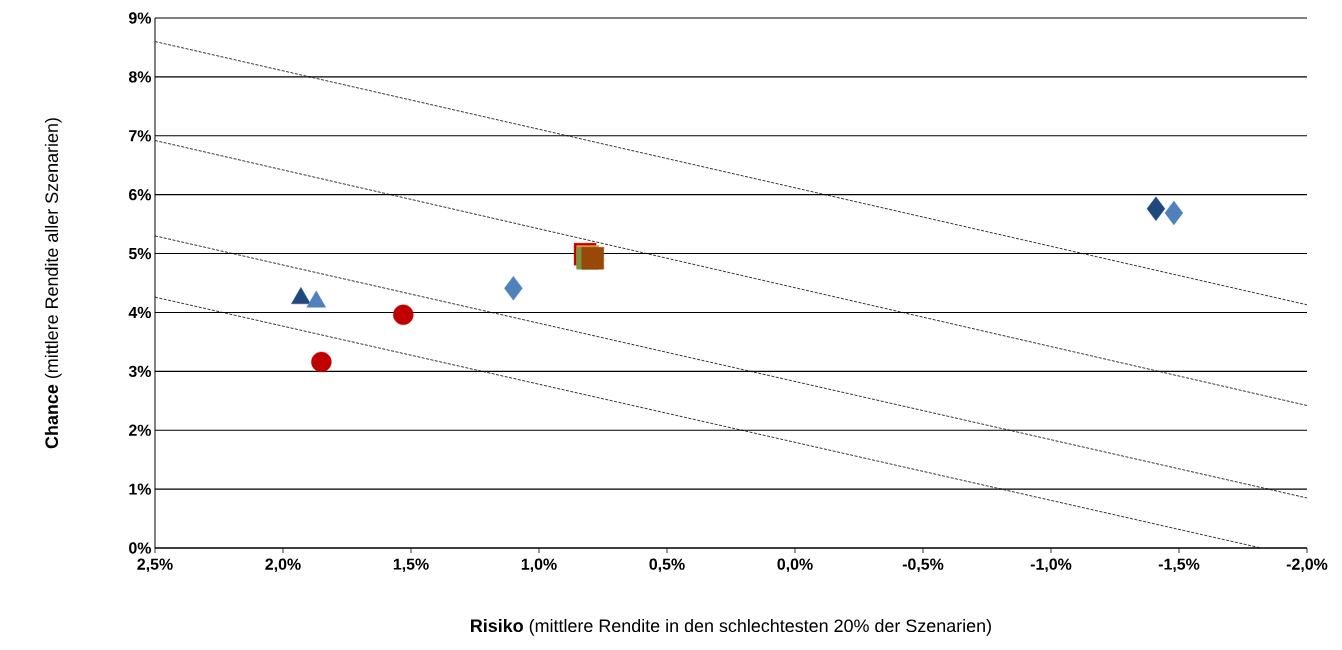  What do you see at coordinates (53, 283) in the screenshot?
I see `y-axis-title: Chance (mittlere Rendite aller Szenarien)` at bounding box center [53, 283].